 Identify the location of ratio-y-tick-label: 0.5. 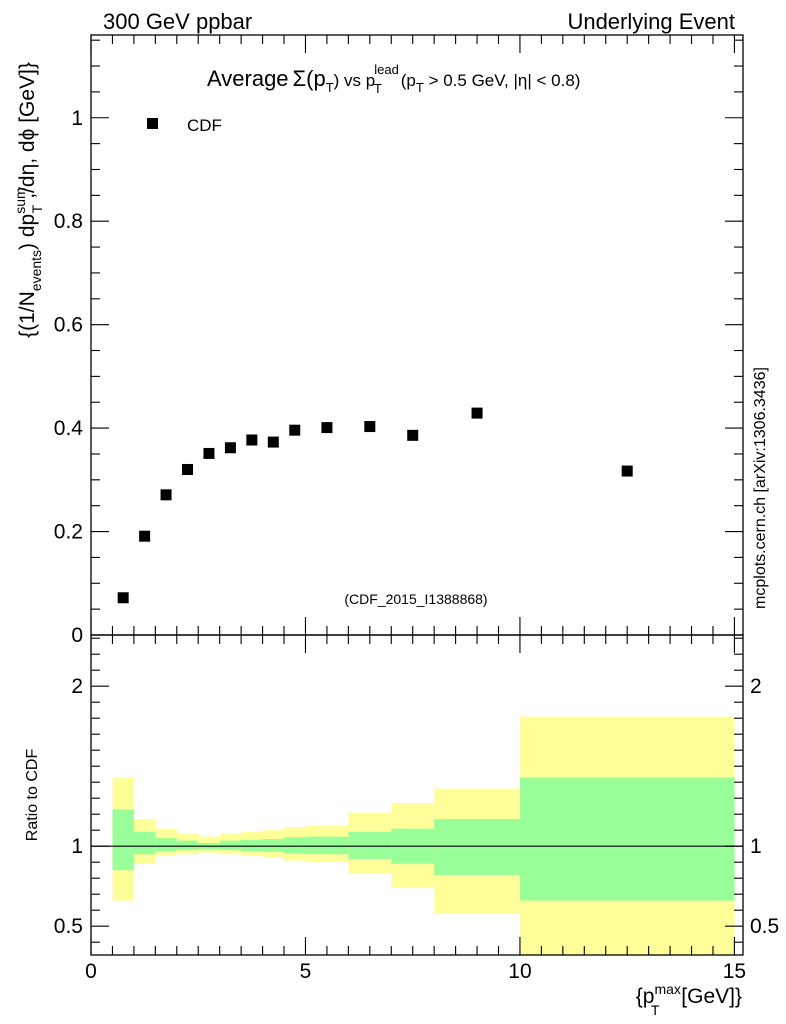
(68, 926).